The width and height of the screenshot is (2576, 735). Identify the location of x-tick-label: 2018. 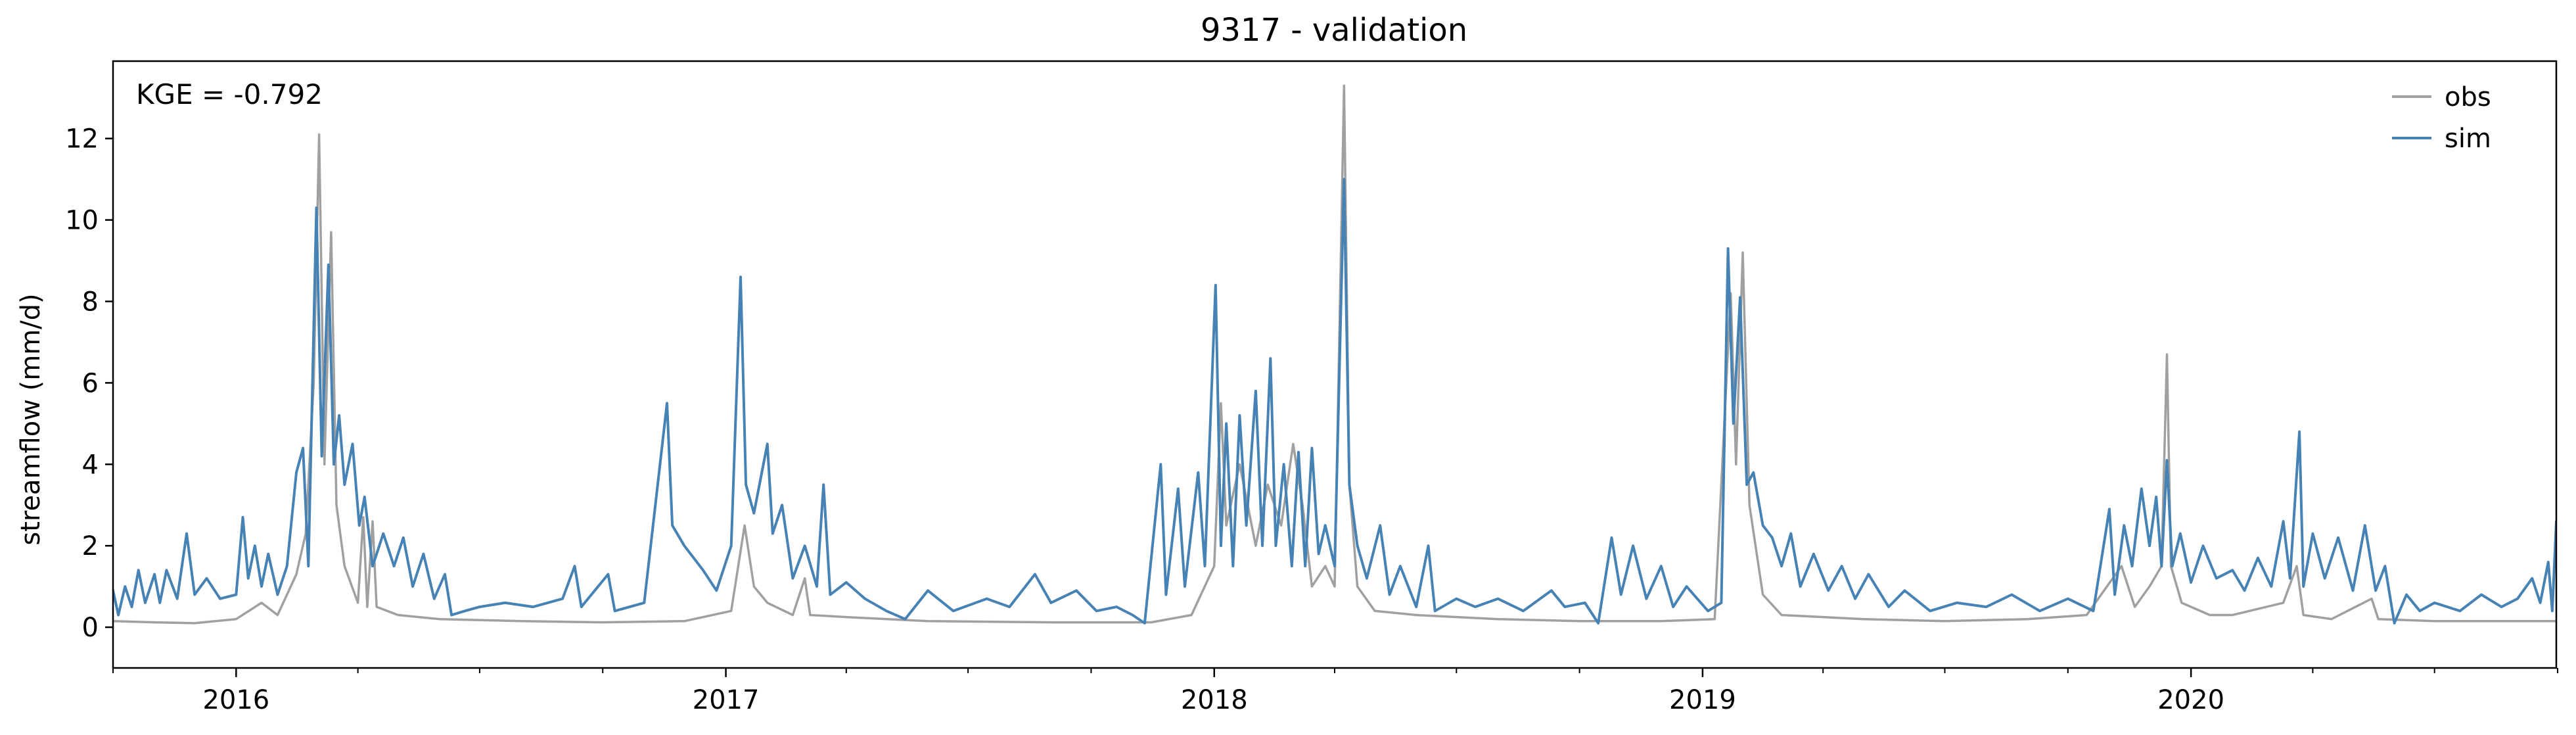
(1214, 700).